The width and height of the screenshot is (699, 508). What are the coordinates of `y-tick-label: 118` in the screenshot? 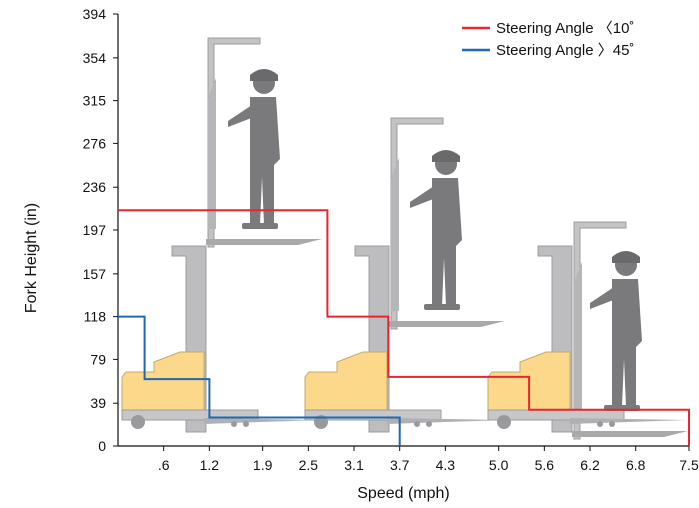 It's located at (95, 317).